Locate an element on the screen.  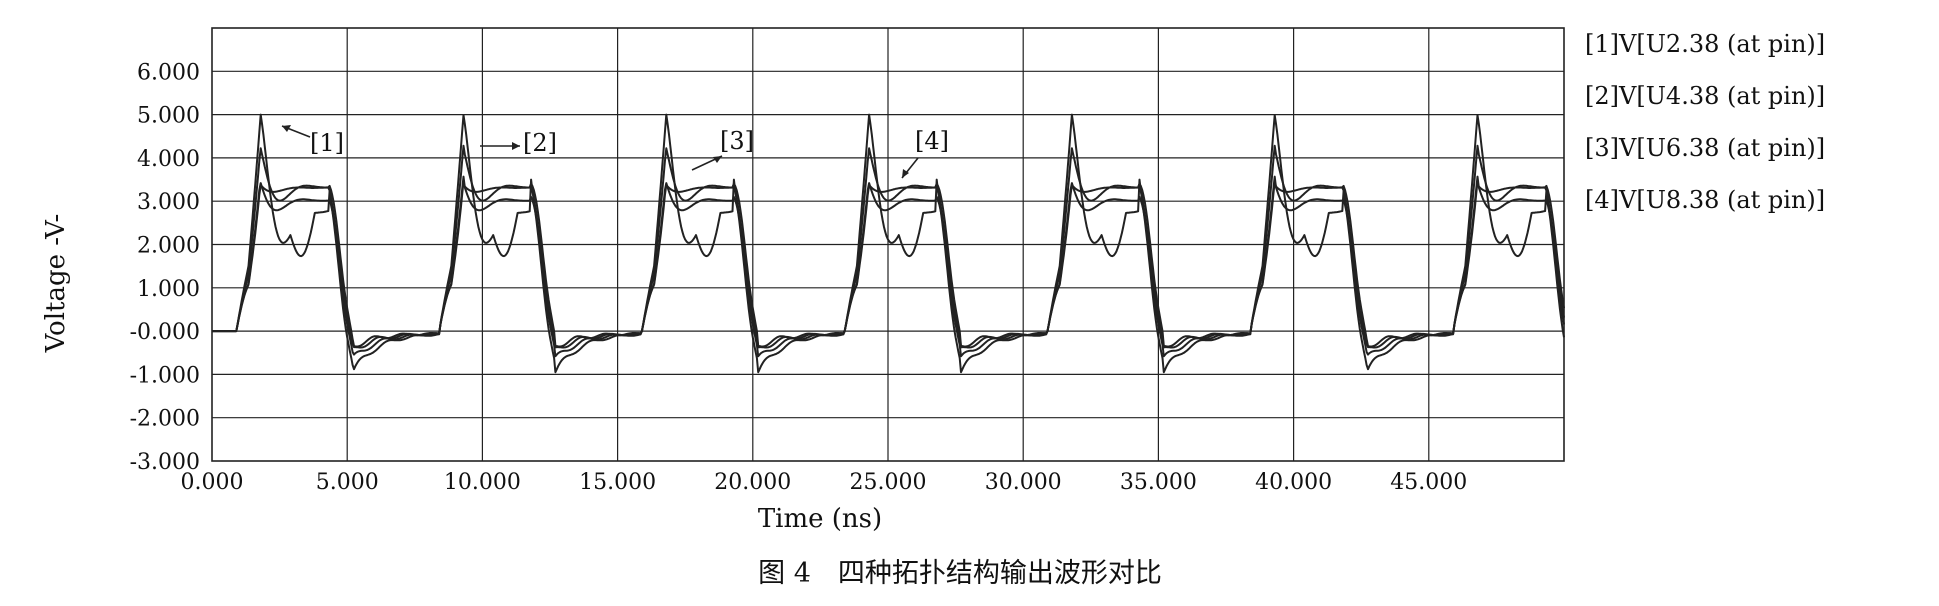
annotation-4: [4] is located at coordinates (932, 141).